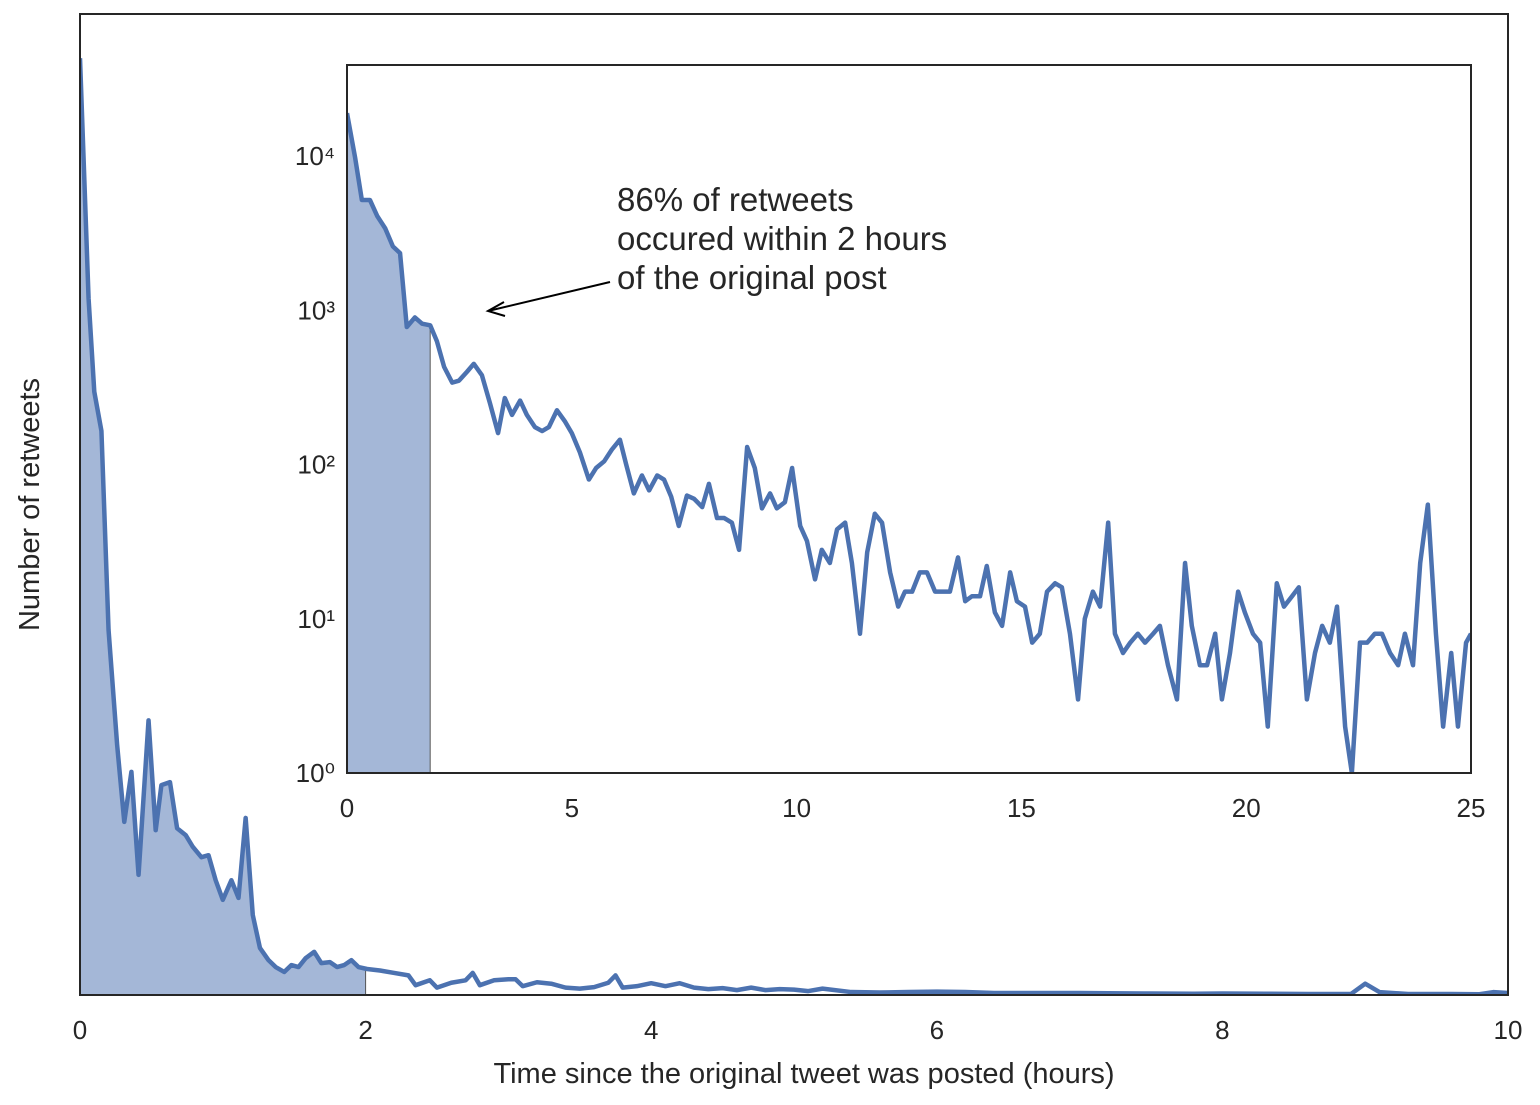 The height and width of the screenshot is (1105, 1540). What do you see at coordinates (316, 310) in the screenshot?
I see `y-tick-label: 10³` at bounding box center [316, 310].